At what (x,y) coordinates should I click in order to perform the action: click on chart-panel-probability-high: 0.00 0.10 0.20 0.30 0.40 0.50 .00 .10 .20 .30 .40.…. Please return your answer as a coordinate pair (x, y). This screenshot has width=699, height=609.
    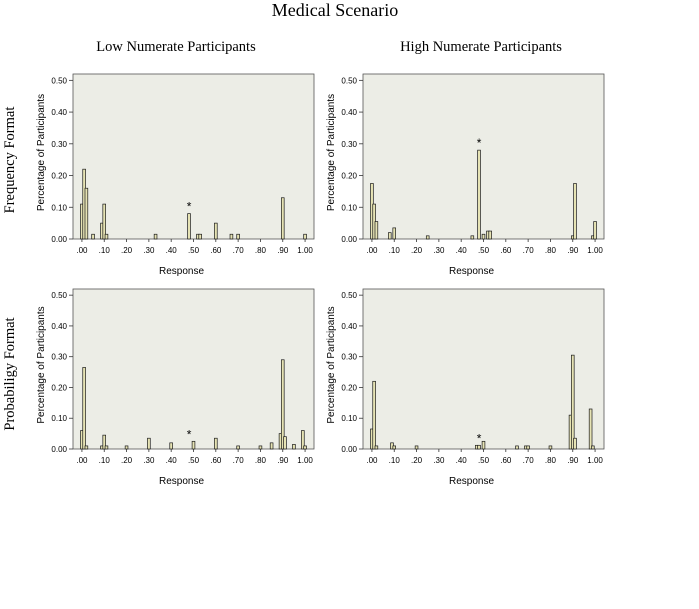
    Looking at the image, I should click on (465, 387).